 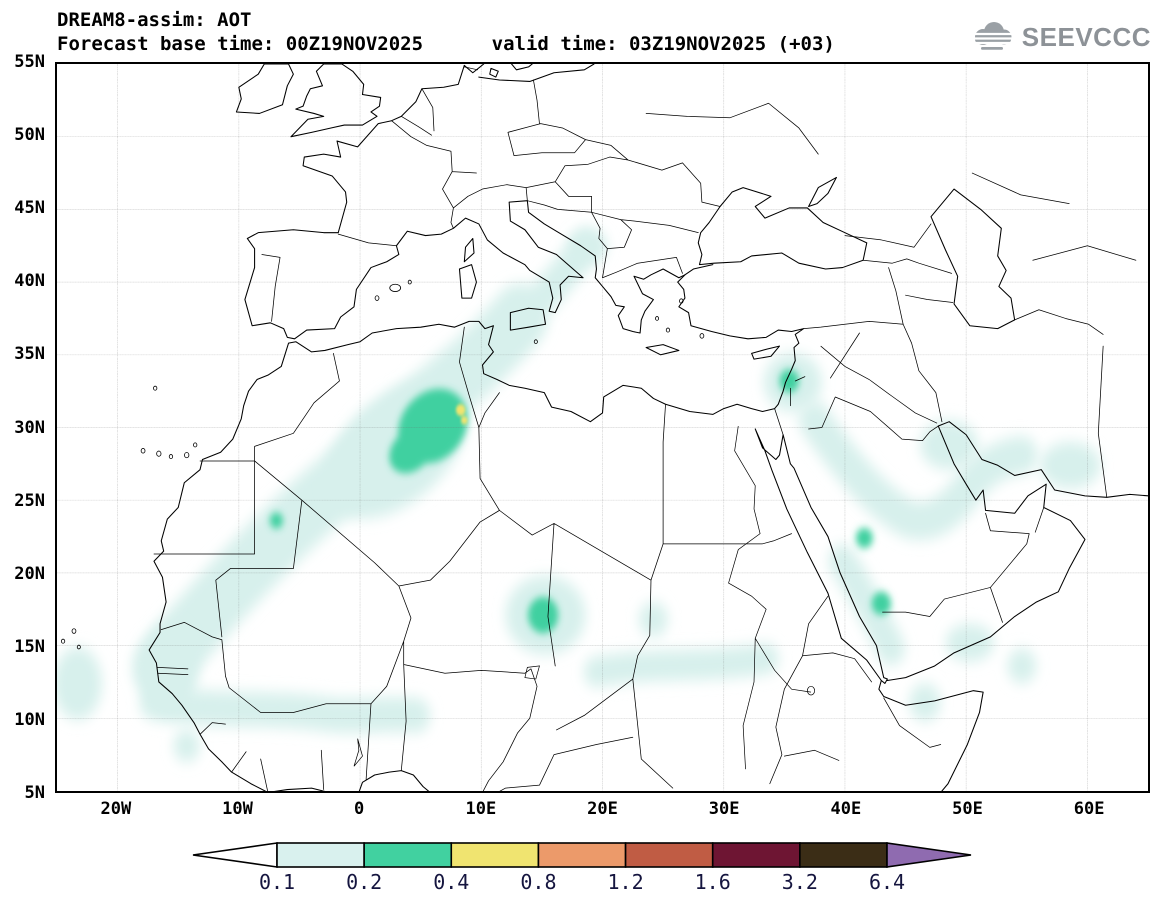 I want to click on lat-label: 10N, so click(x=29, y=719).